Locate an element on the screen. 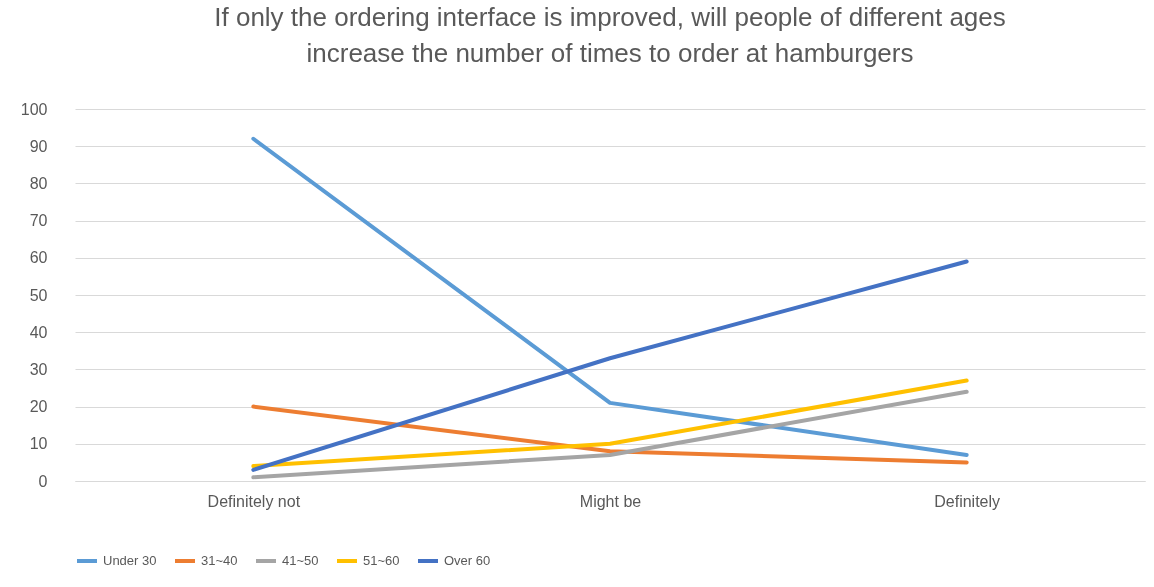 This screenshot has width=1154, height=587. y-tick-label: 10 is located at coordinates (38, 444).